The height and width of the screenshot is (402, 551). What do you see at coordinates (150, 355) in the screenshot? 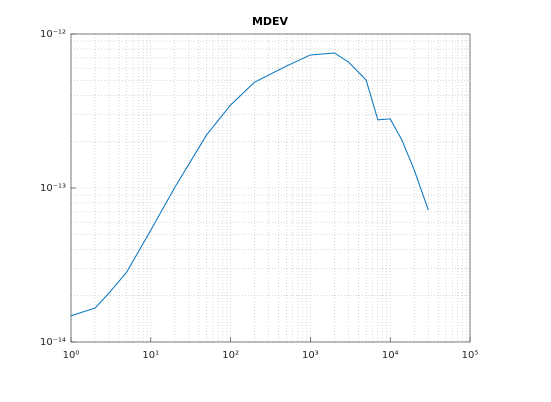
I see `x-tick-label: 10¹` at bounding box center [150, 355].